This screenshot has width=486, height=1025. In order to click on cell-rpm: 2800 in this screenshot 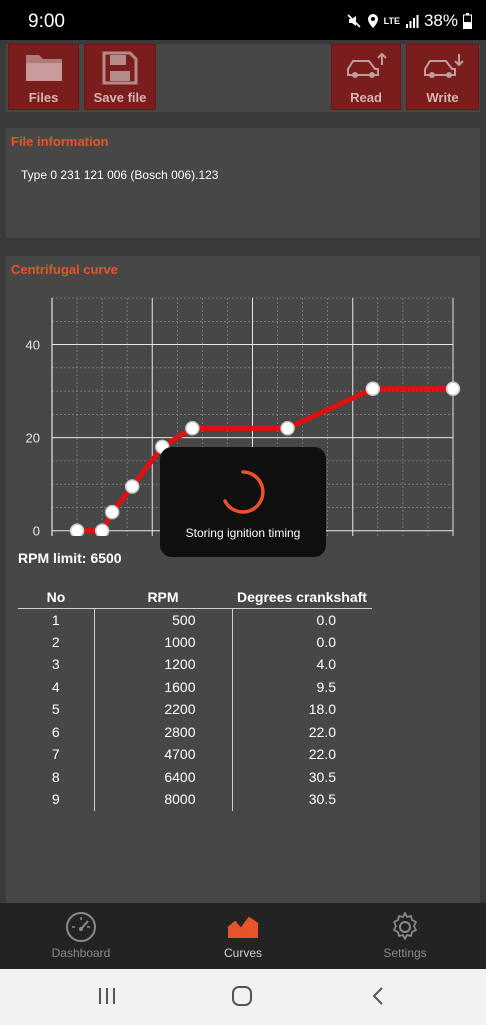, I will do `click(162, 731)`.